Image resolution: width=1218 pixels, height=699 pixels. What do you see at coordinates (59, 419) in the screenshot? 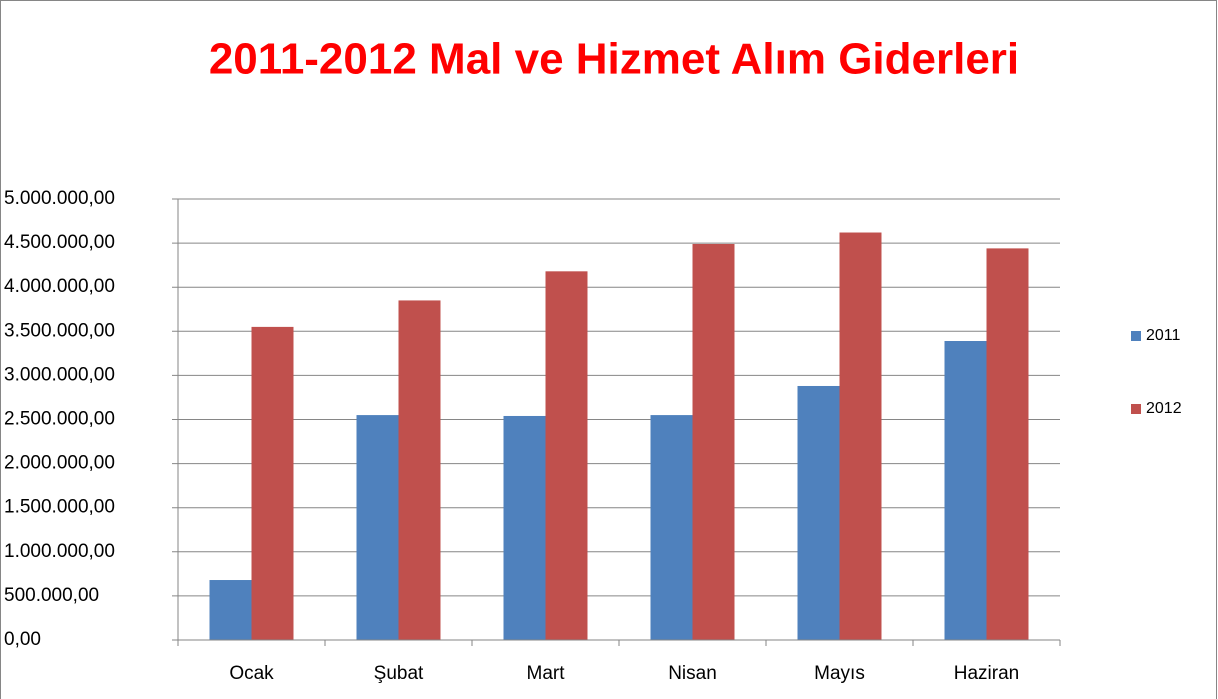
I see `y-tick-label: 2.500.000,00` at bounding box center [59, 419].